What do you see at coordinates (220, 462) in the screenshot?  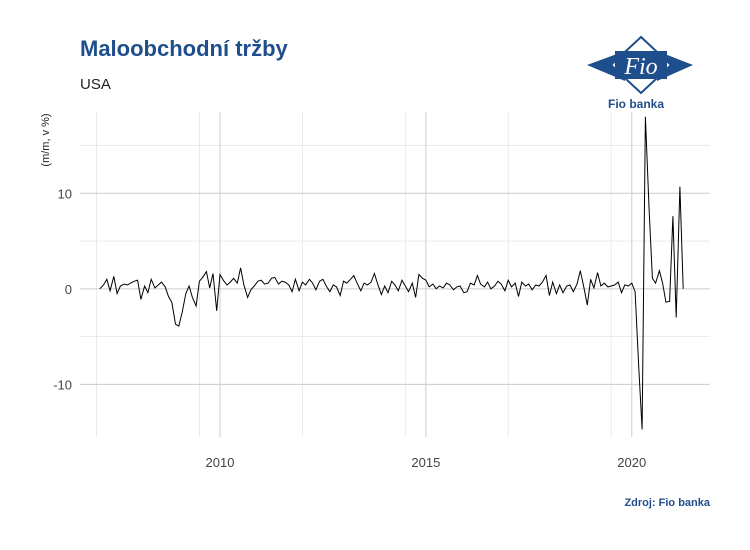 I see `x-tick-label: 2010` at bounding box center [220, 462].